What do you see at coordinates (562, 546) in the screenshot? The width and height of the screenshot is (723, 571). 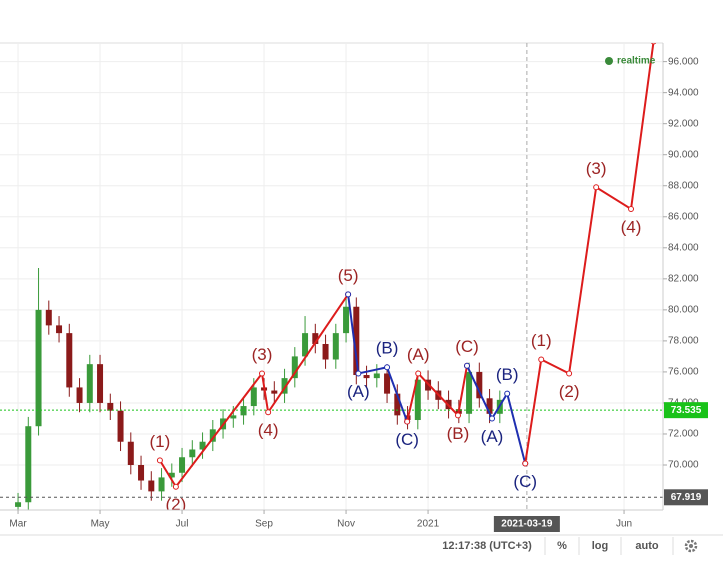 I see `percent-button: %` at bounding box center [562, 546].